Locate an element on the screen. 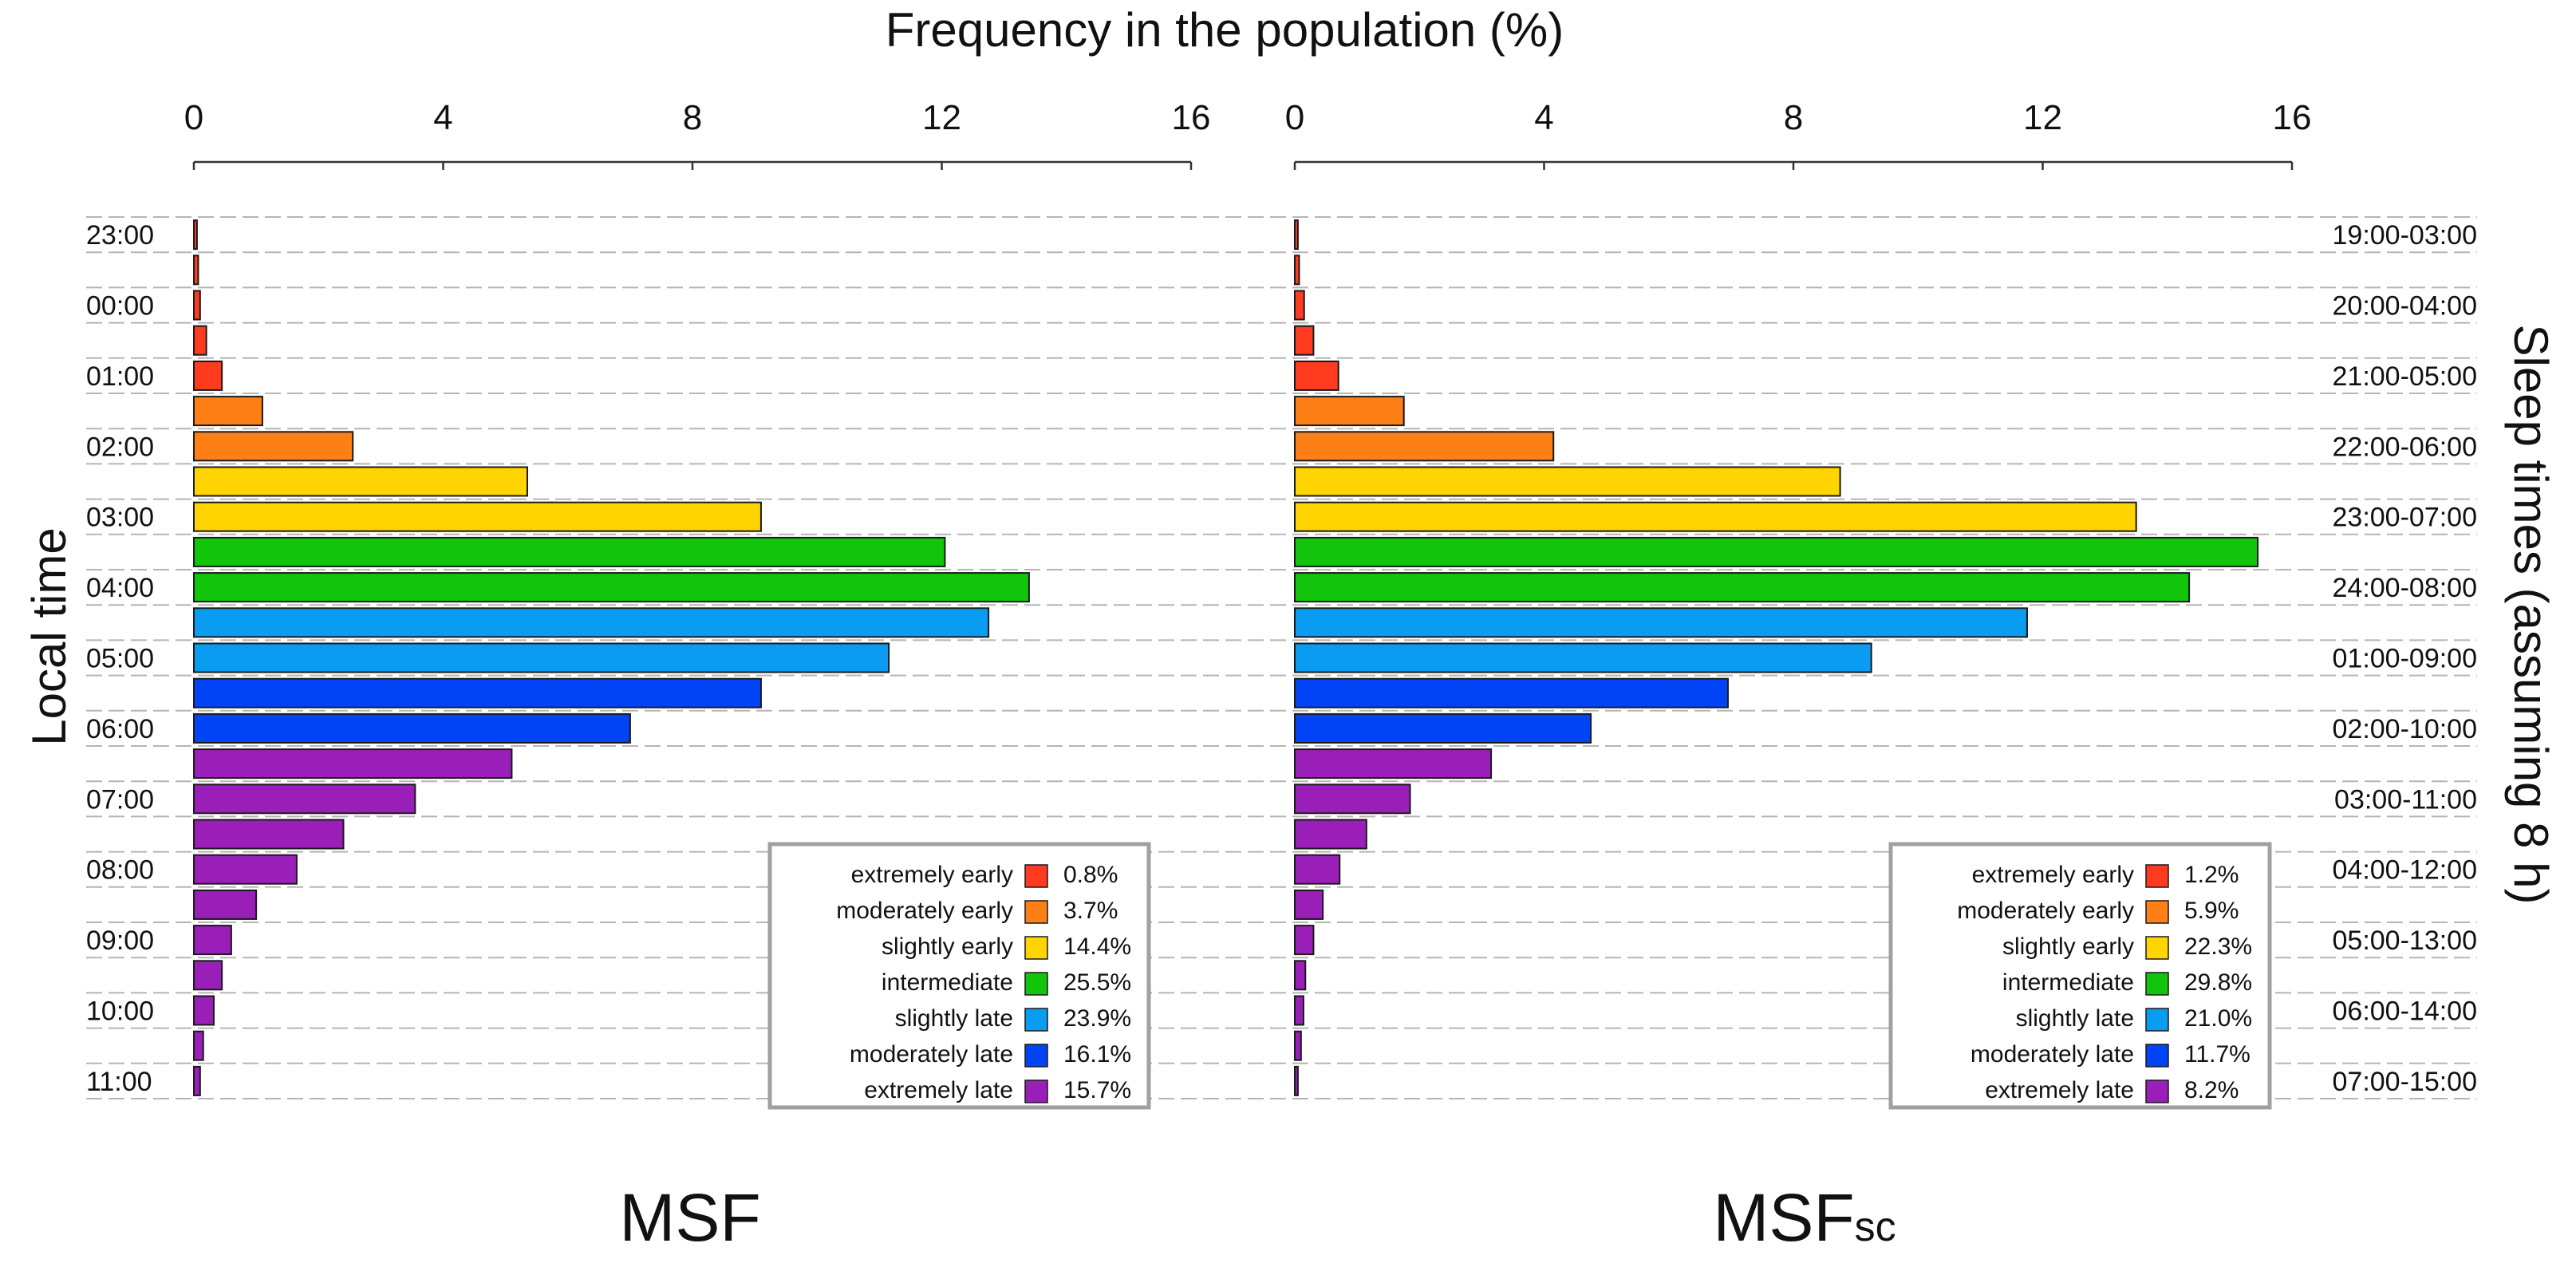  sleep-time-label: 06:00-14:00 is located at coordinates (2406, 1012).